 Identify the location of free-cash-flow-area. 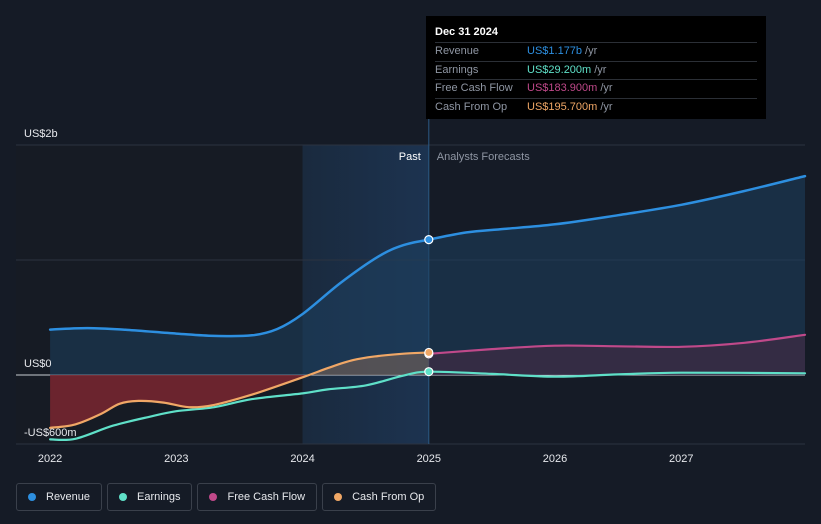
(616, 354).